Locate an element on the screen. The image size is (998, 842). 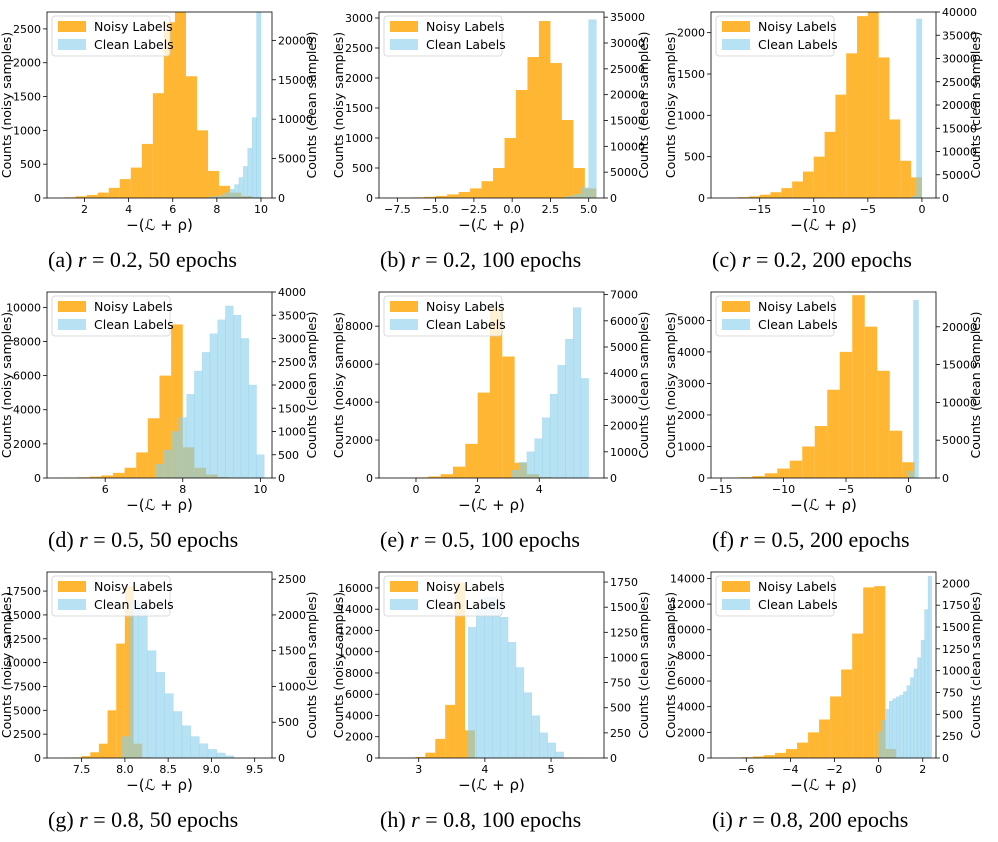
y-left-tick-label: 500 is located at coordinates (362, 168).